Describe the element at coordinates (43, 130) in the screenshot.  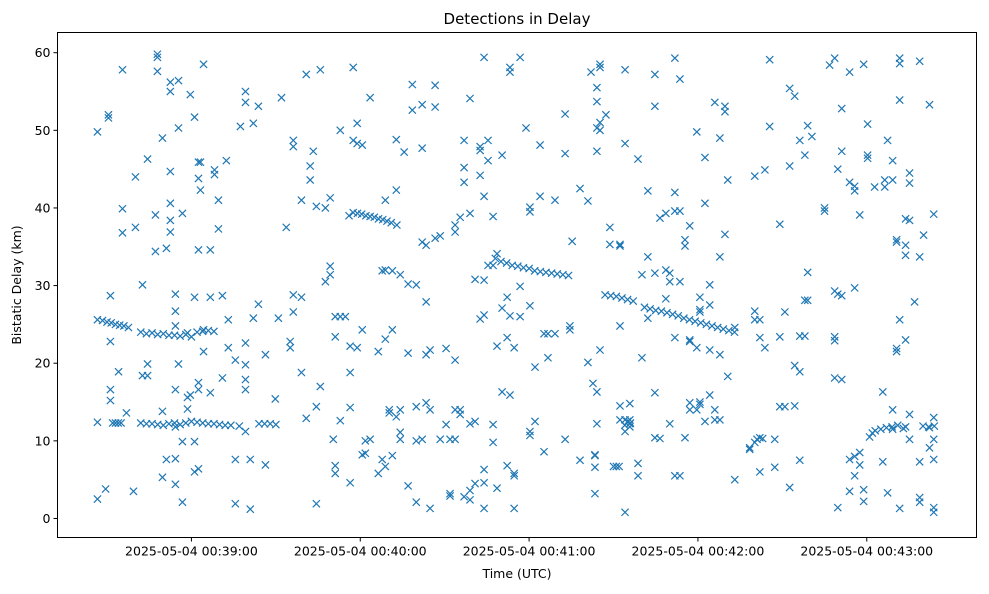
I see `y-tick-label: 50` at that location.